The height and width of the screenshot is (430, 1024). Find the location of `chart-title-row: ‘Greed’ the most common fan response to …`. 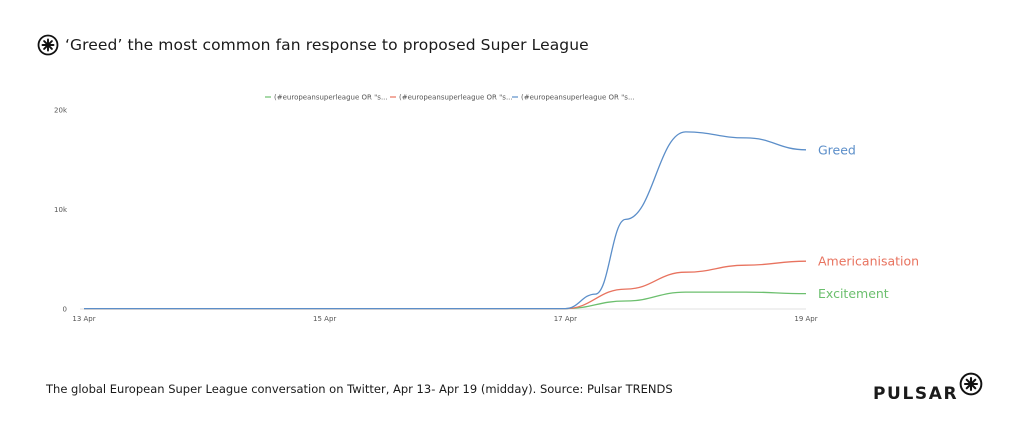

chart-title-row: ‘Greed’ the most common fan response to … is located at coordinates (313, 45).